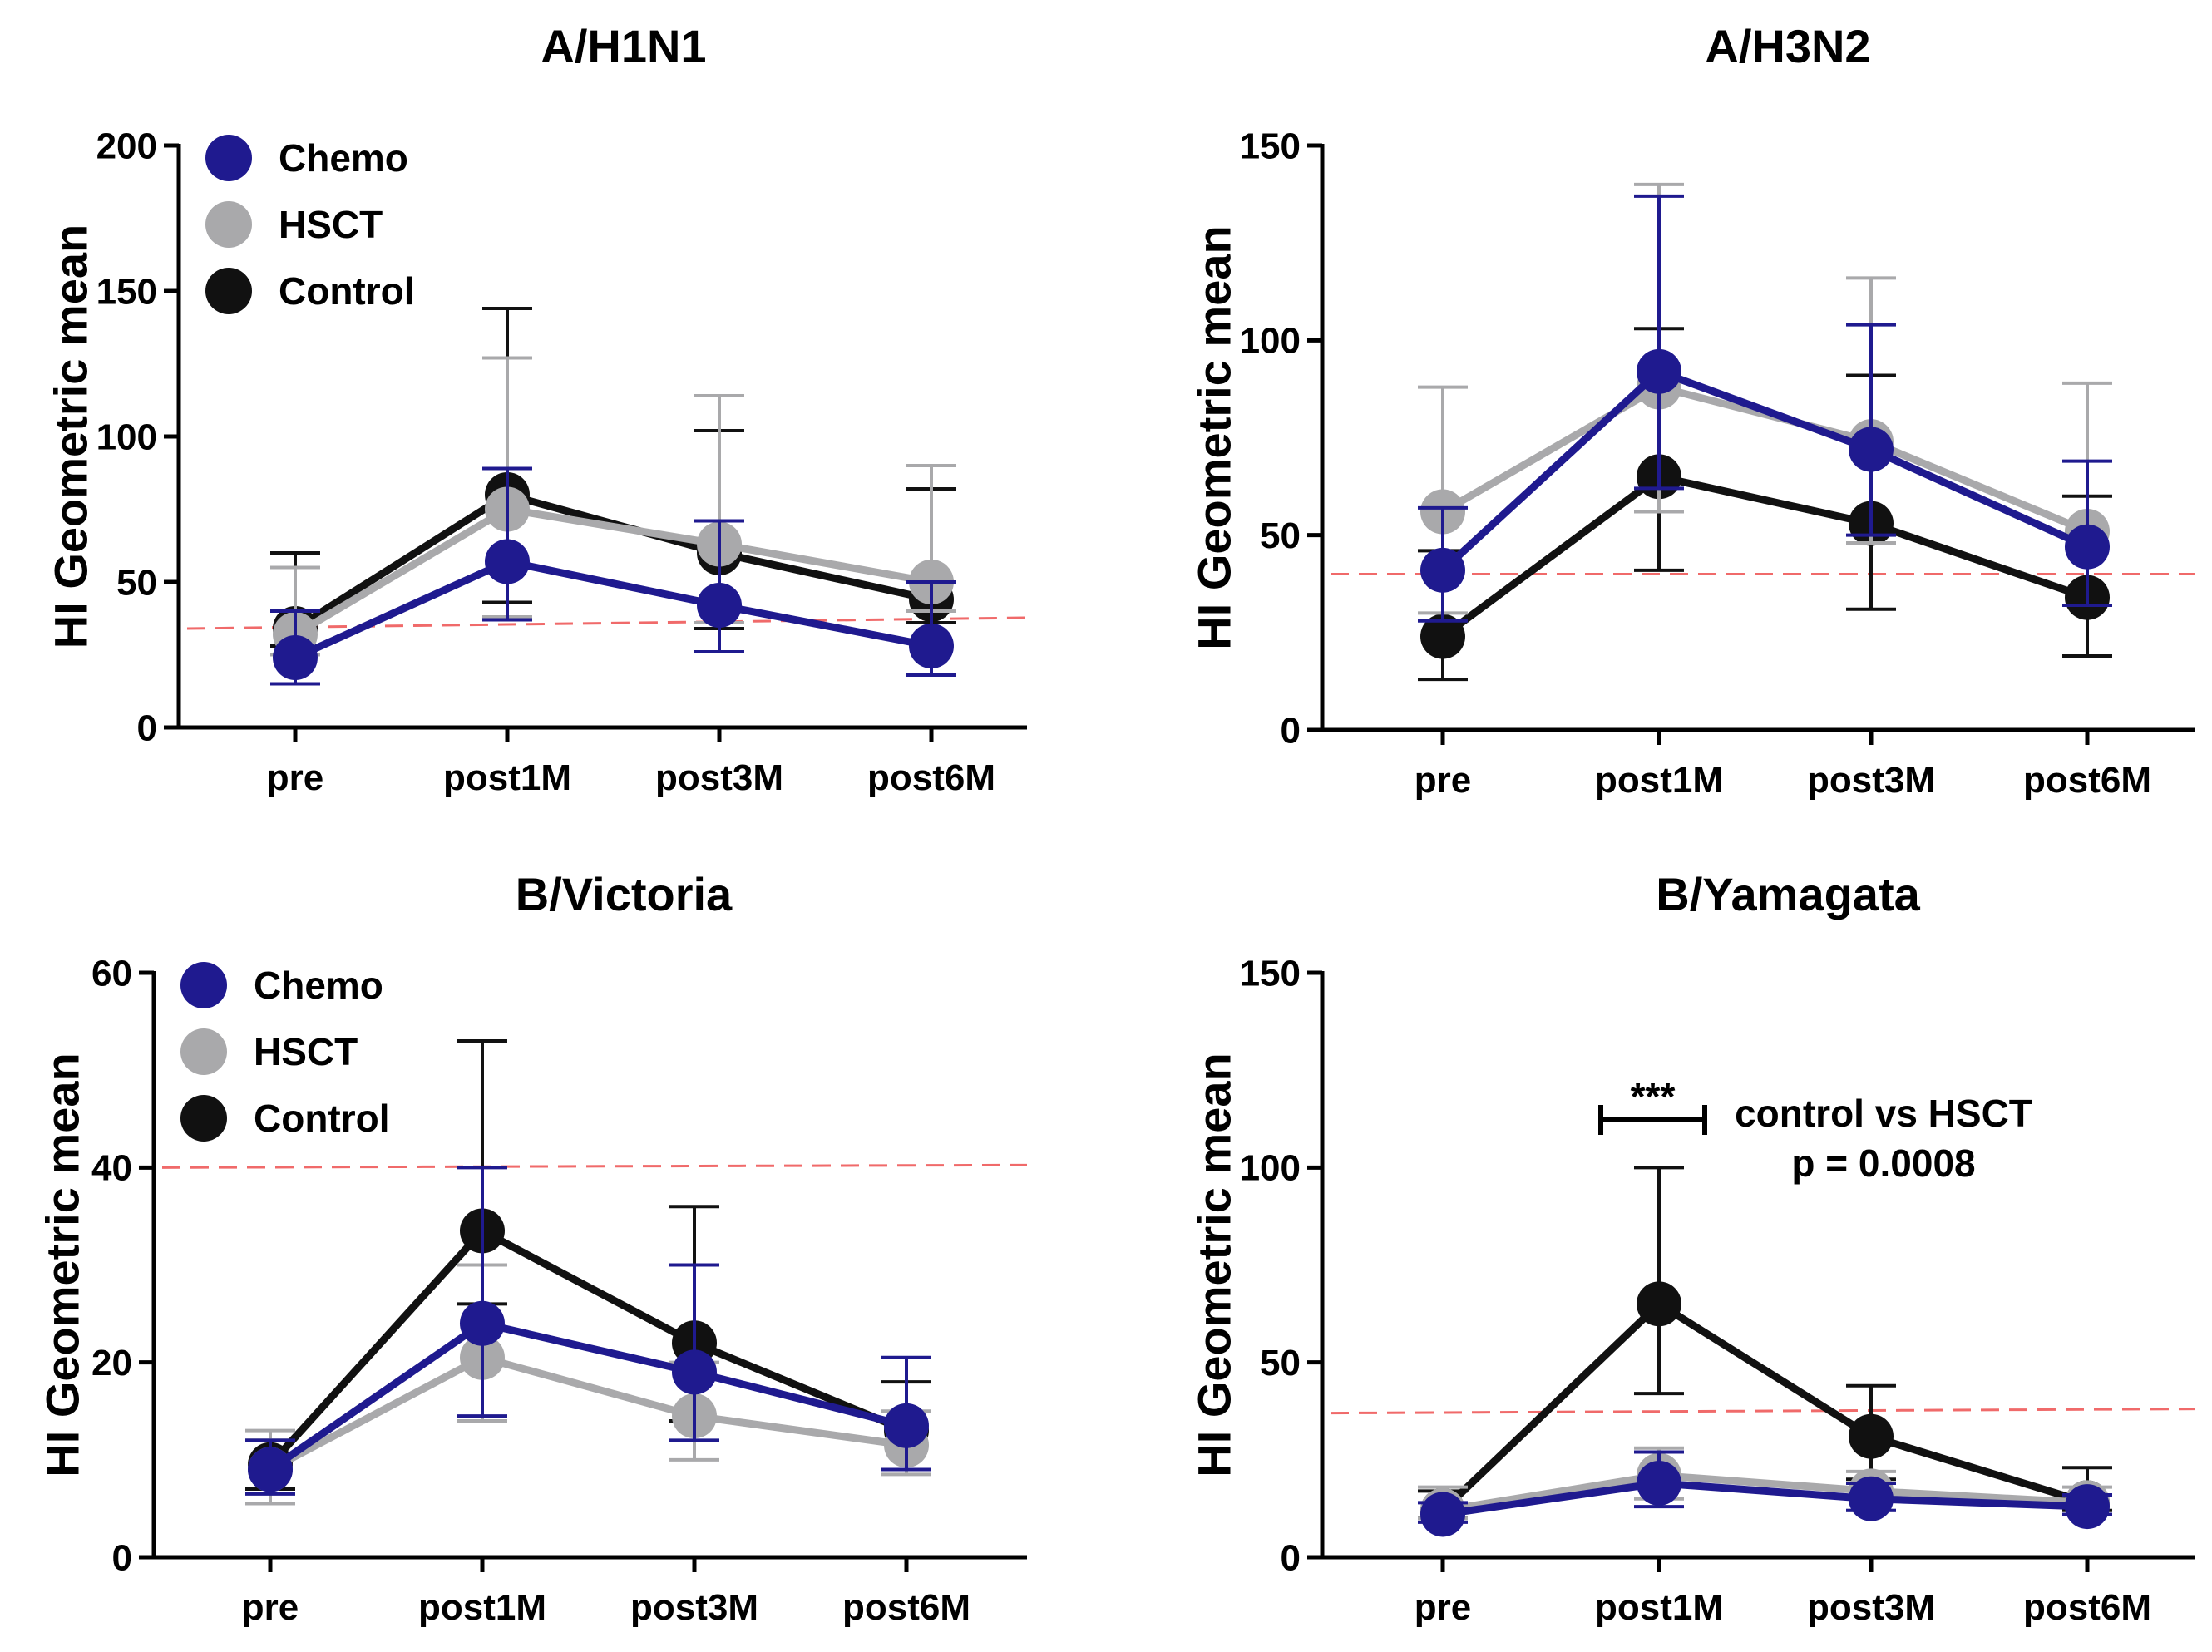  Describe the element at coordinates (624, 894) in the screenshot. I see `chart-title: B/Victoria` at that location.